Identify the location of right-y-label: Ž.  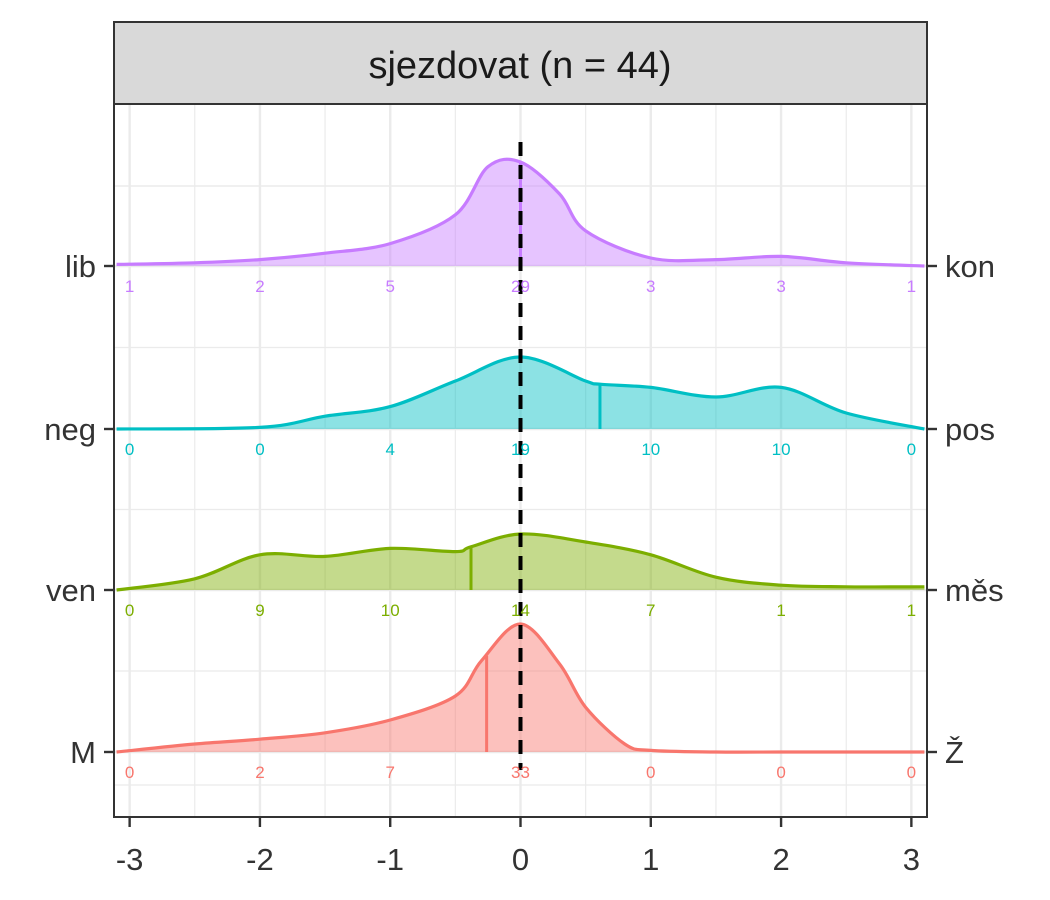
(954, 752).